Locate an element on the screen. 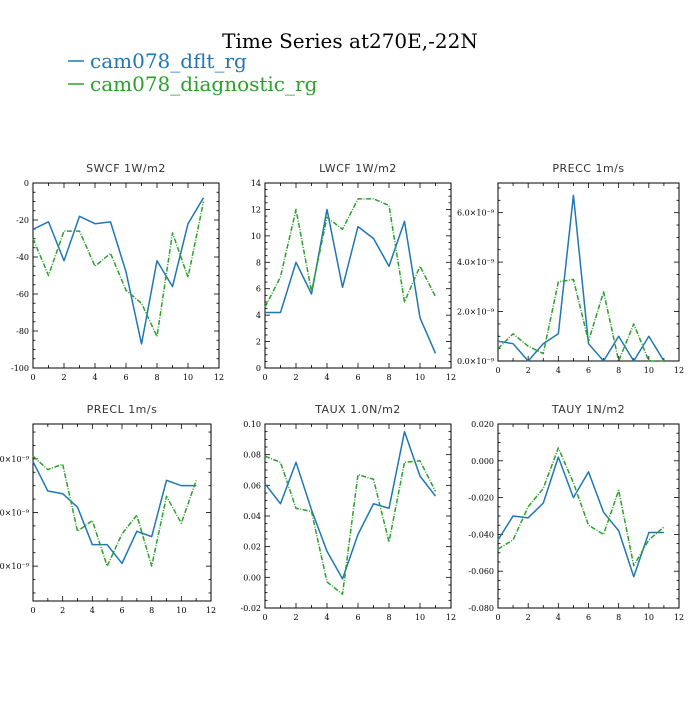  y-tick-label: -0.02 is located at coordinates (250, 608).